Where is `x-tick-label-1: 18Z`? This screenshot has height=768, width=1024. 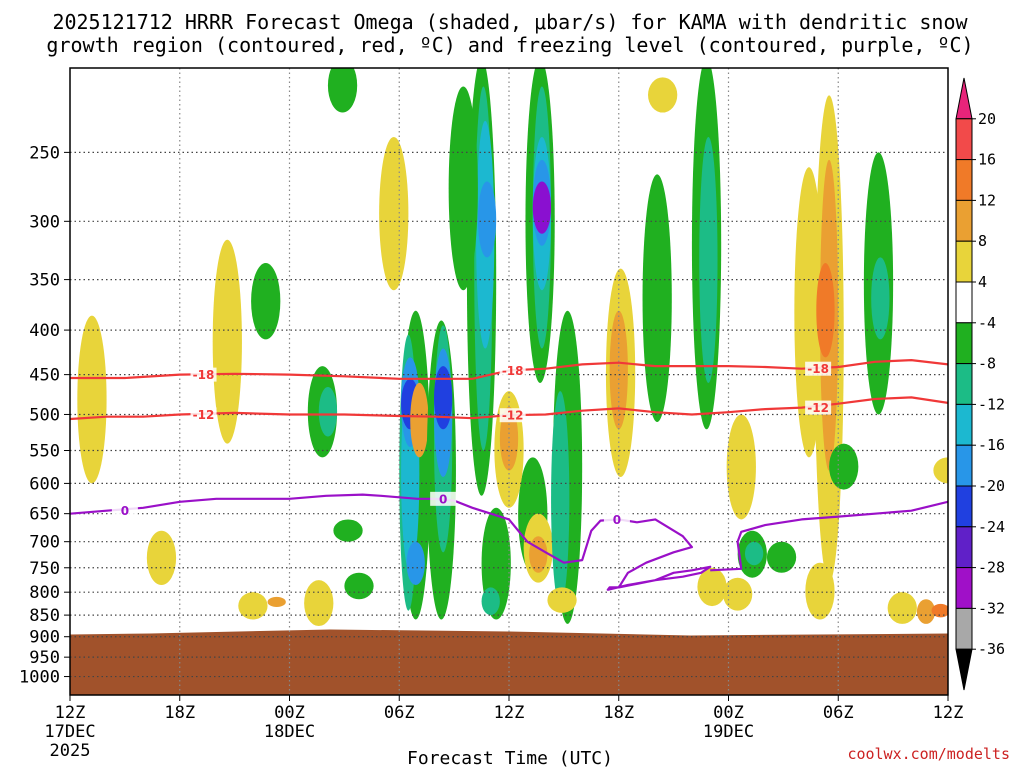
x-tick-label-1: 18Z is located at coordinates (179, 713).